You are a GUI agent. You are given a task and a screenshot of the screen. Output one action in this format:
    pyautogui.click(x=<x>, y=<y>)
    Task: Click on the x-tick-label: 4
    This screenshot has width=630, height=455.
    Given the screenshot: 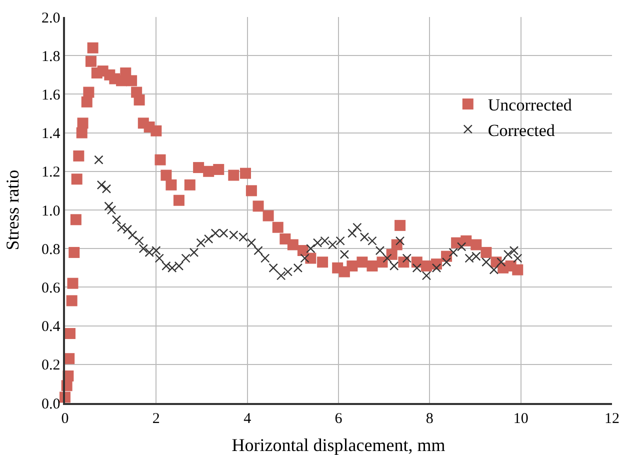 What is the action you would take?
    pyautogui.click(x=248, y=418)
    